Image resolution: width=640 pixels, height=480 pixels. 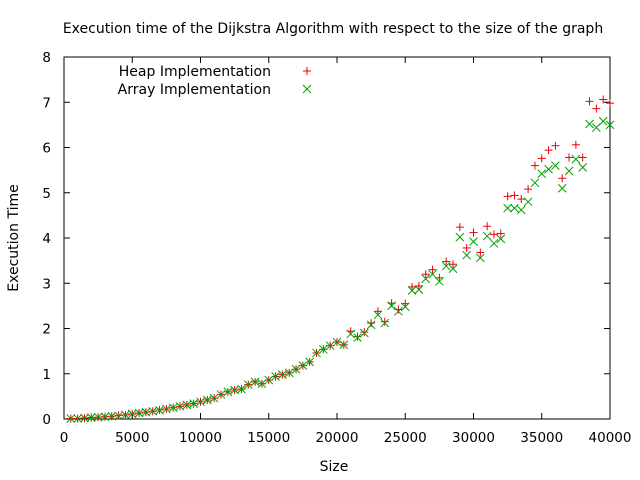 I want to click on legend-marker-heap, so click(x=307, y=71).